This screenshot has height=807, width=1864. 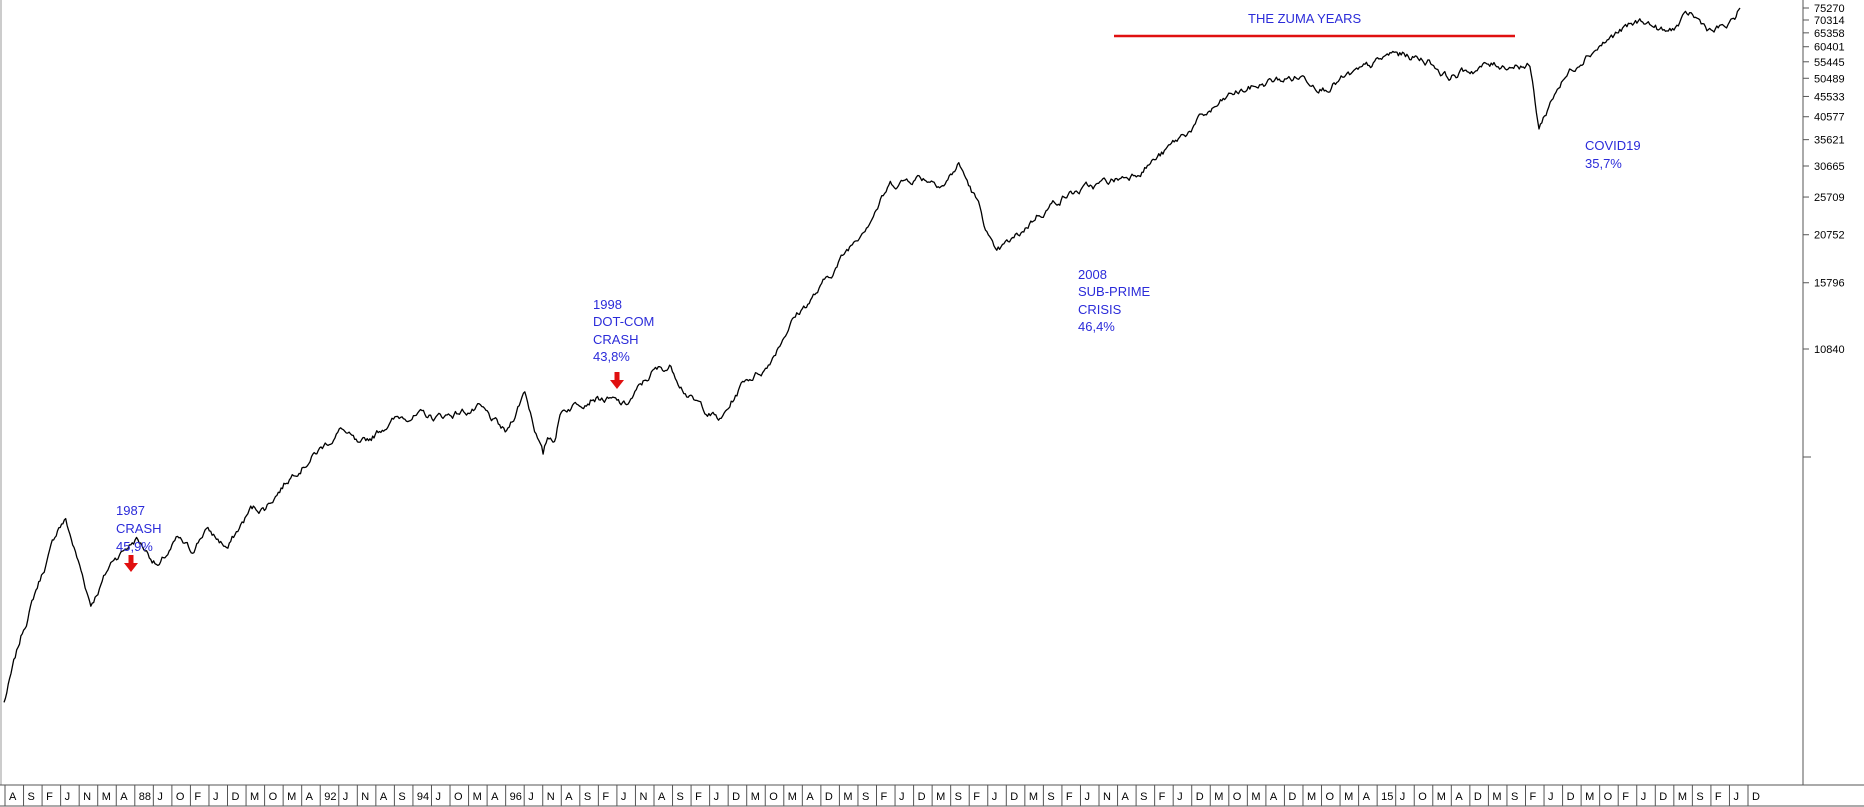 What do you see at coordinates (1829, 118) in the screenshot?
I see `y-tick-label: 40577` at bounding box center [1829, 118].